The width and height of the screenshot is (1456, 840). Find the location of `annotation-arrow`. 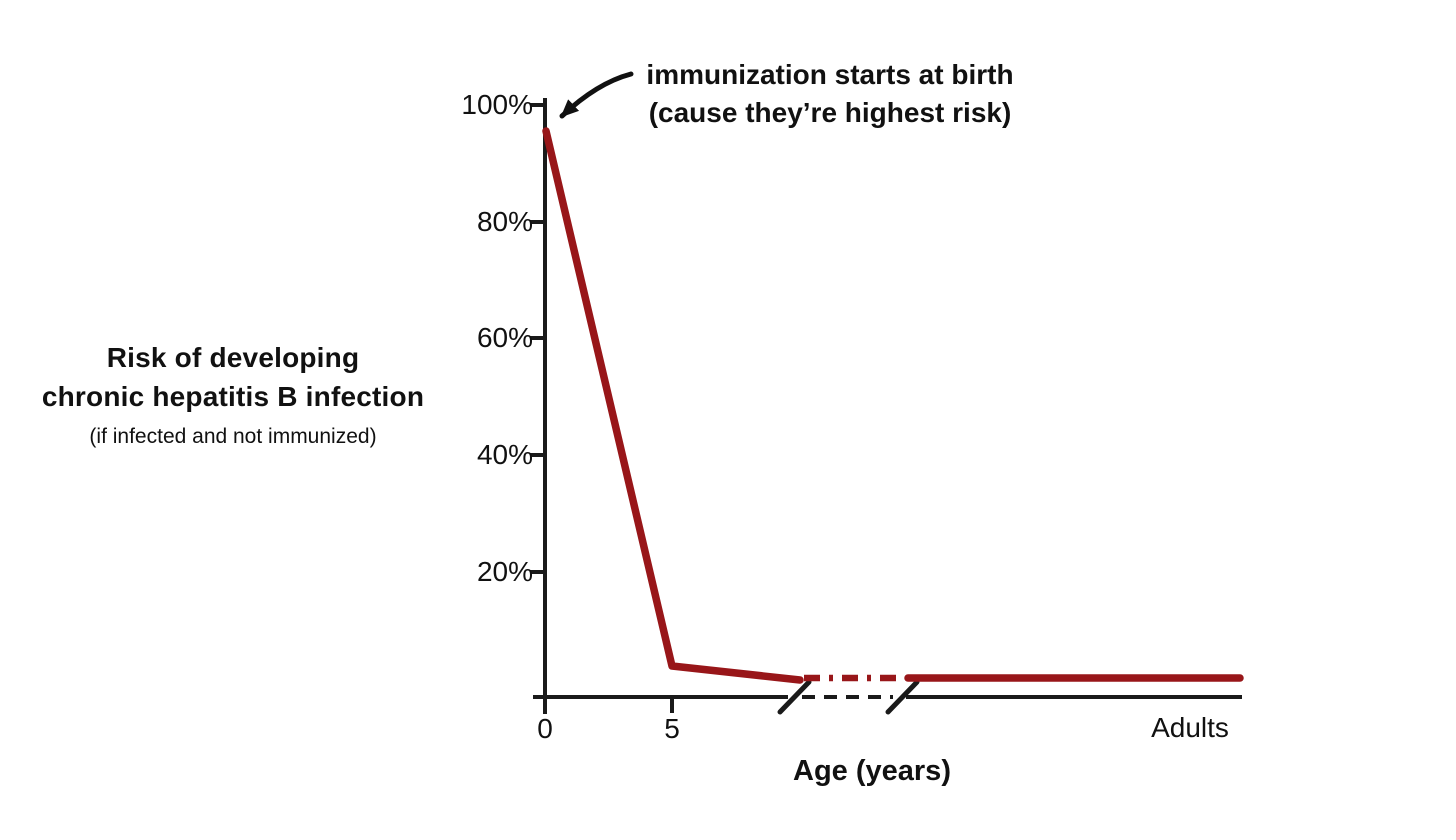

annotation-arrow is located at coordinates (596, 95).